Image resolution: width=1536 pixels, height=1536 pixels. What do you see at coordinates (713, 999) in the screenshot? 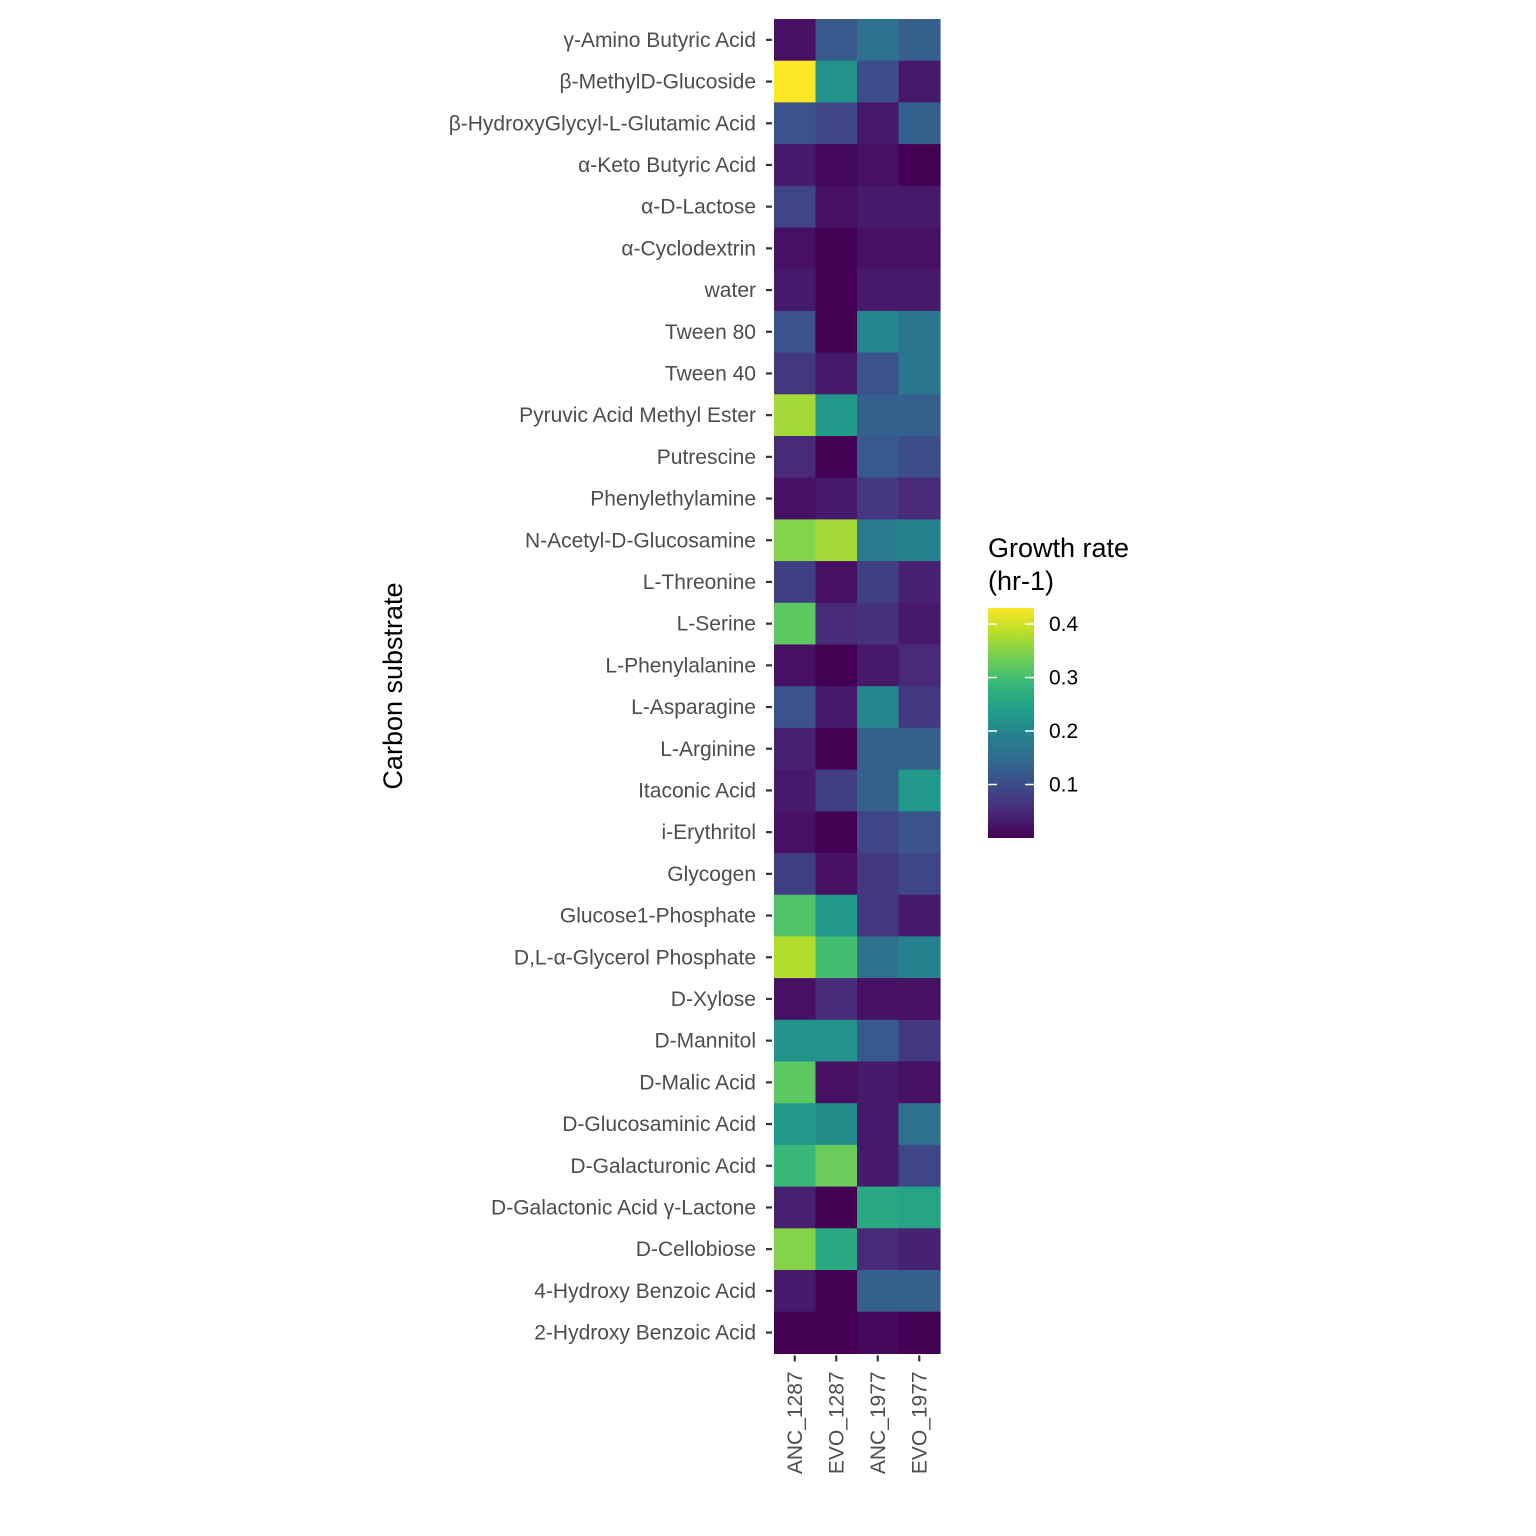
I see `y-tick-label: D-Xylose` at bounding box center [713, 999].